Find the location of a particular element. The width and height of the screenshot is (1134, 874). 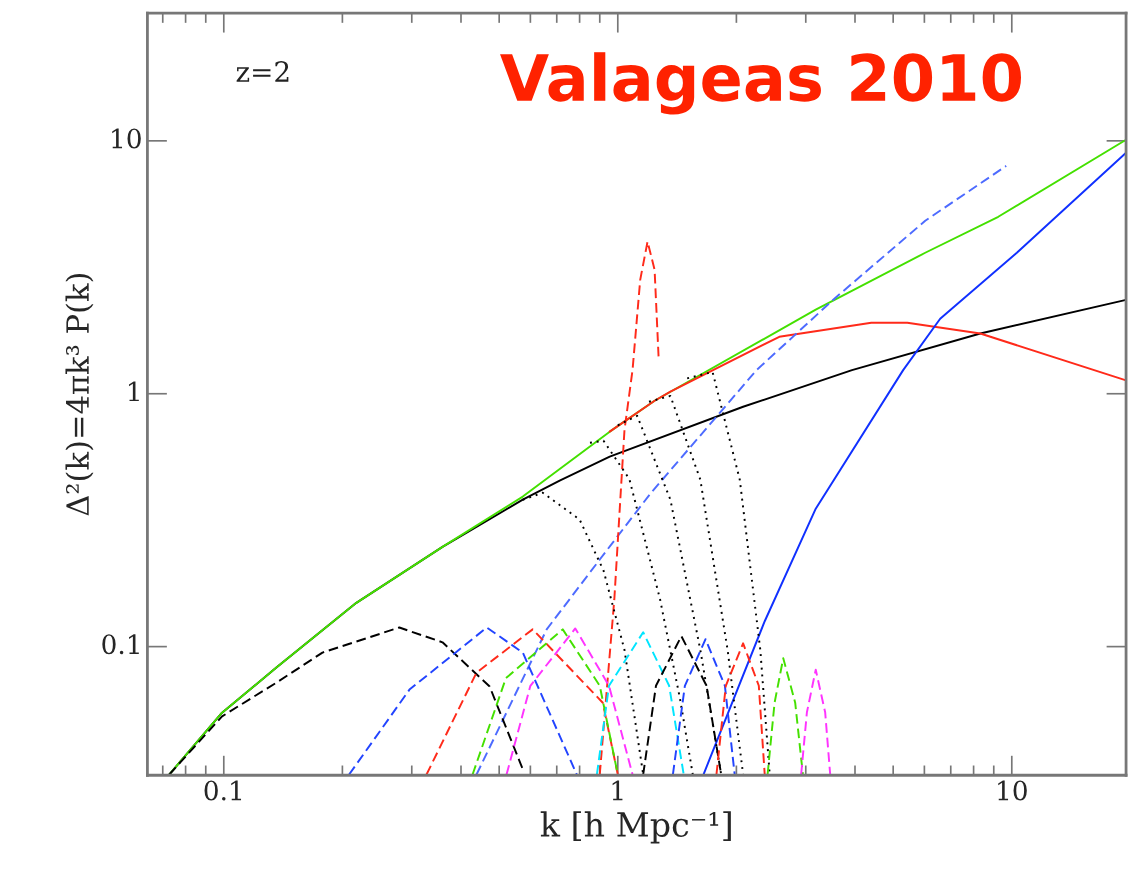

annotation: z=2 is located at coordinates (262, 71).